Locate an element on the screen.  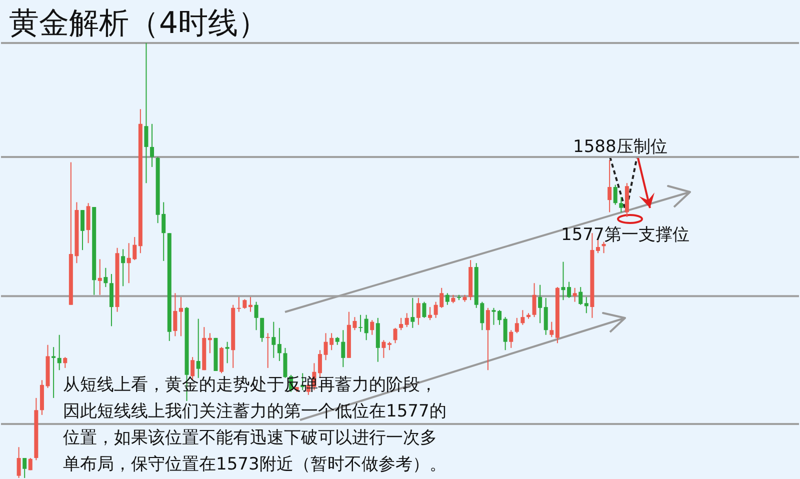
annotation: 1588压制位 is located at coordinates (620, 147).